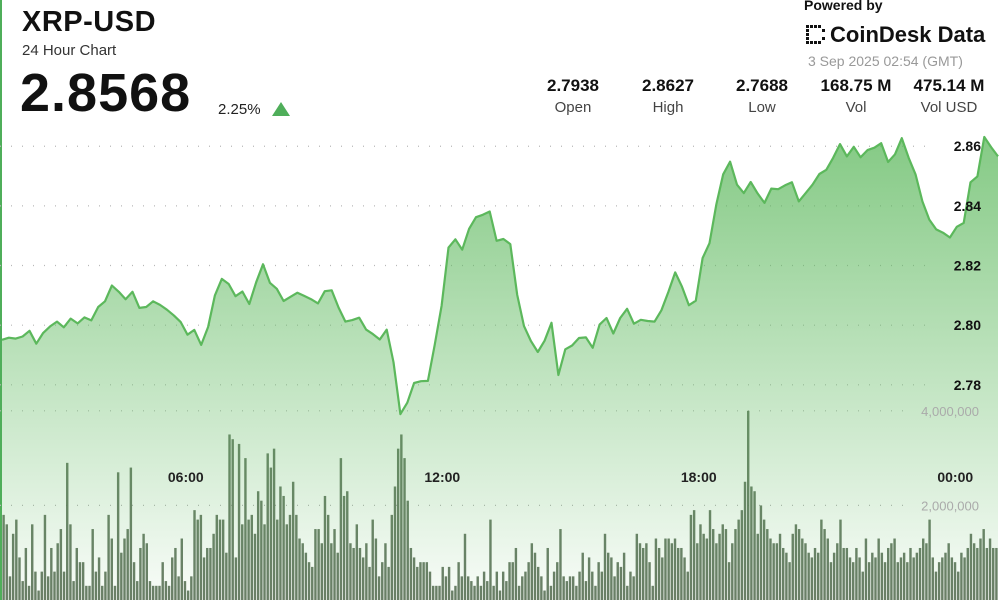 The image size is (1000, 600). What do you see at coordinates (573, 107) in the screenshot?
I see `stat-open-label: Open` at bounding box center [573, 107].